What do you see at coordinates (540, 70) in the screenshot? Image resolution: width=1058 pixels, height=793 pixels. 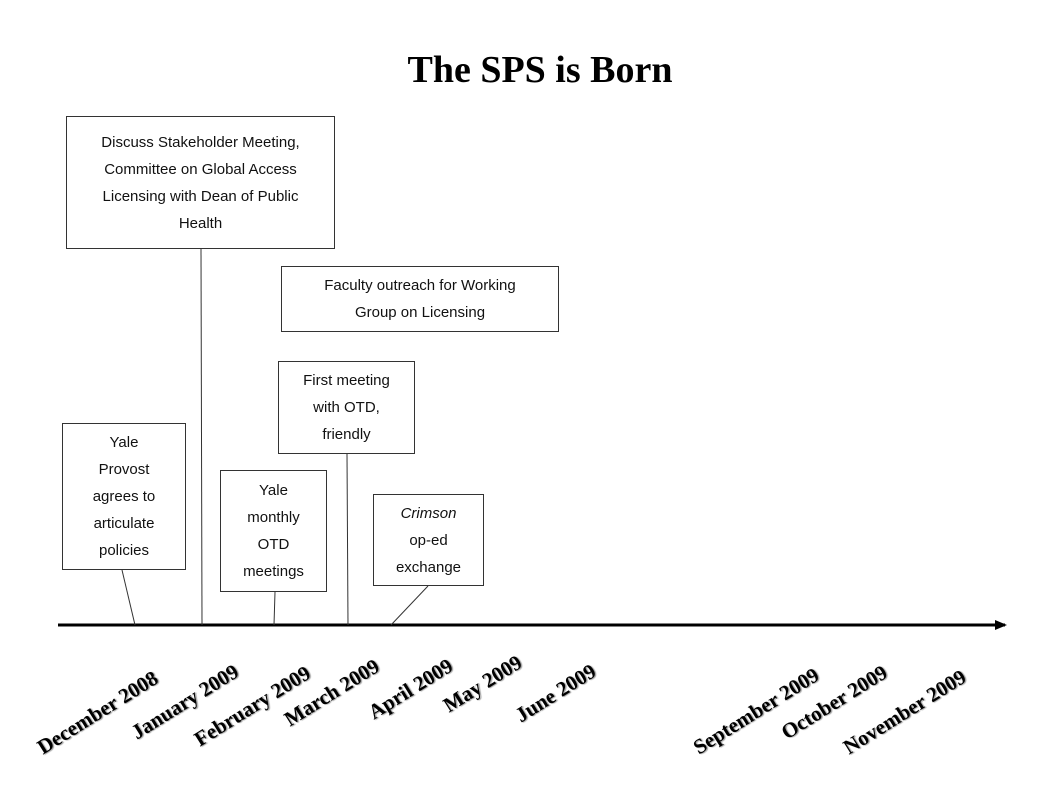 I see `page-title: The SPS is Born` at bounding box center [540, 70].